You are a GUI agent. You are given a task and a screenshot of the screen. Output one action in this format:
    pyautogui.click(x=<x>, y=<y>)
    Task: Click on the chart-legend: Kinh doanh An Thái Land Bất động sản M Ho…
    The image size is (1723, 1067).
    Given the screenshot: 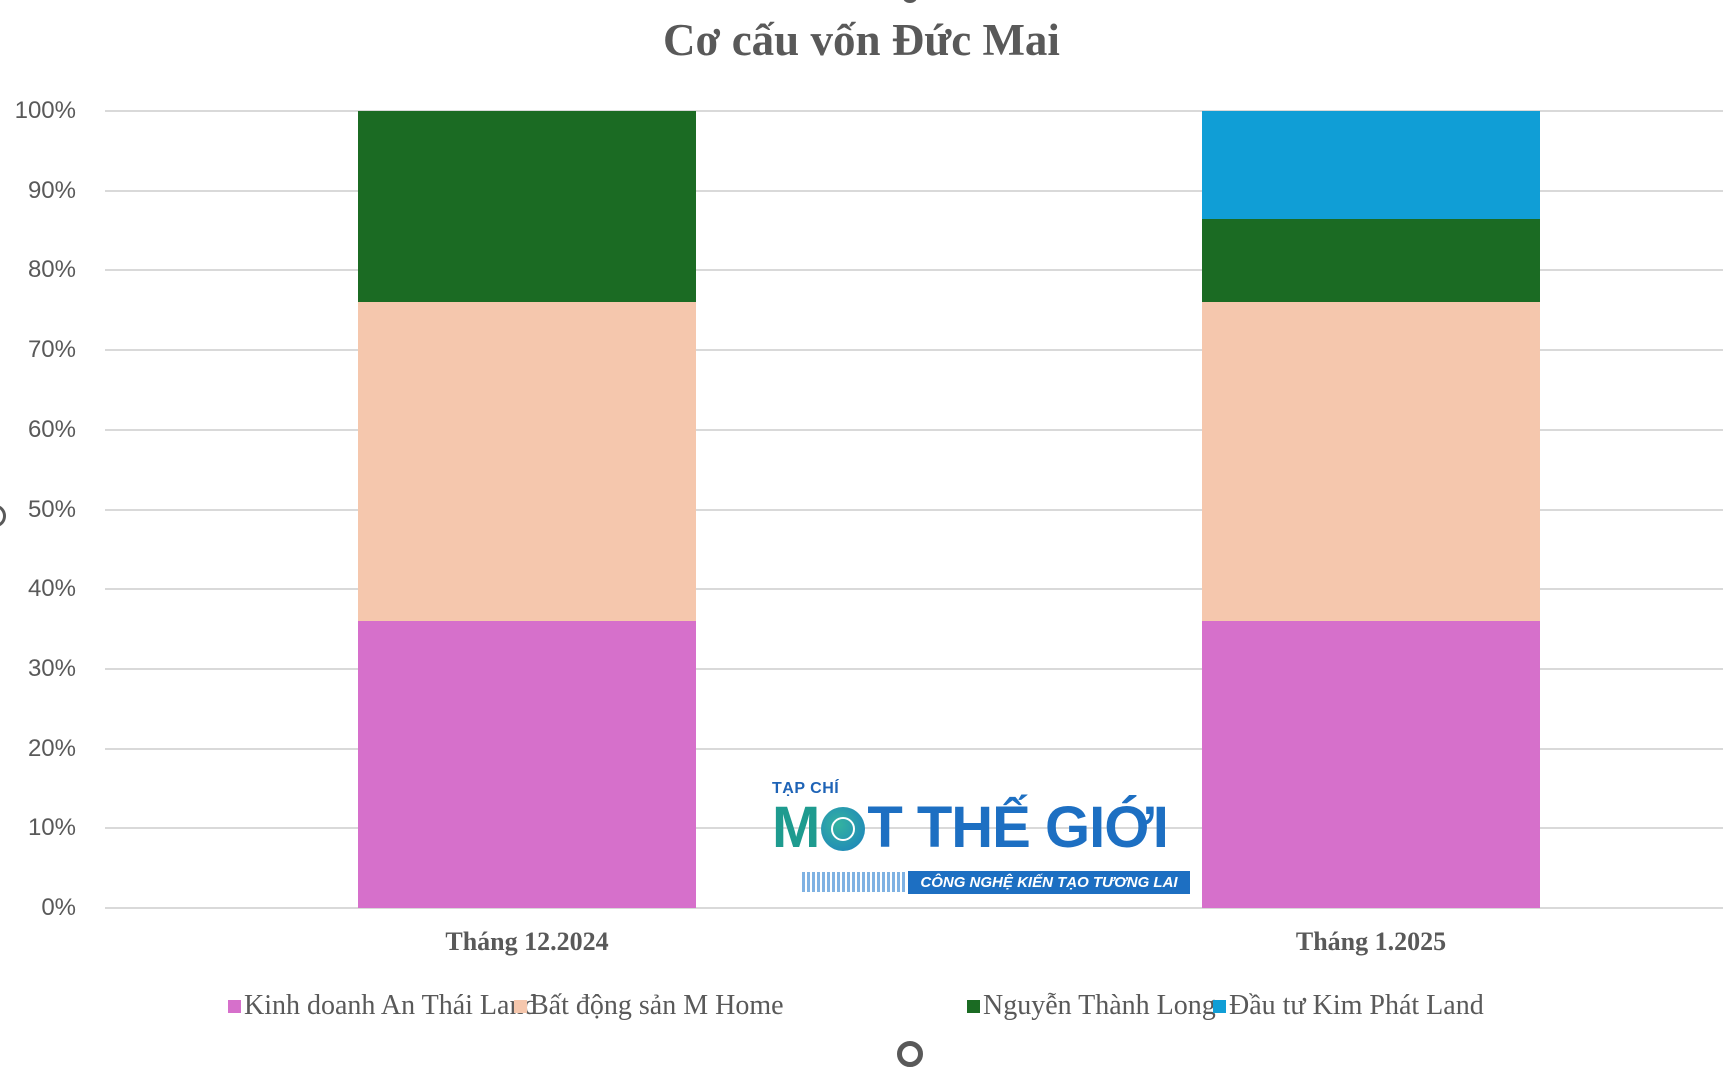 What is the action you would take?
    pyautogui.click(x=861, y=1006)
    